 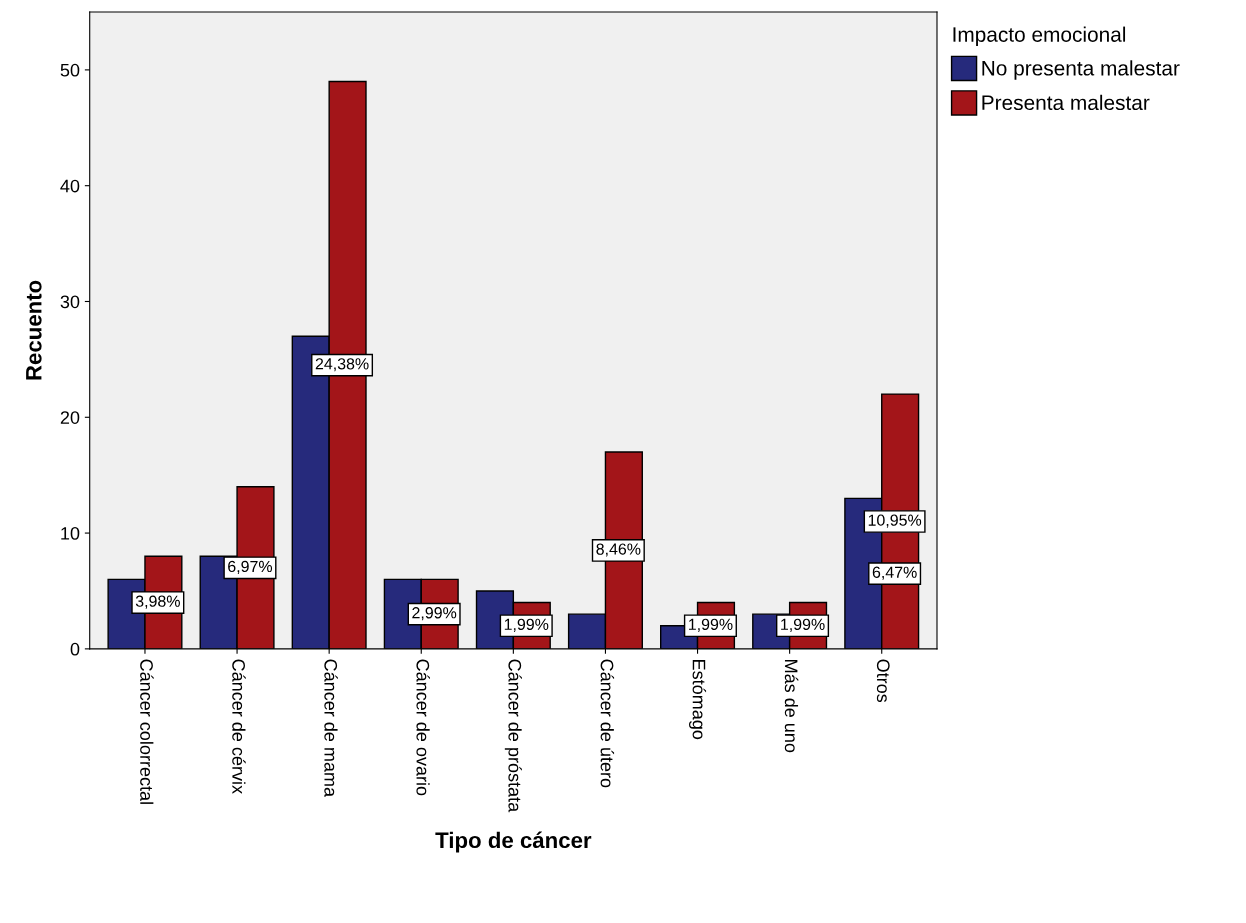 What do you see at coordinates (70, 417) in the screenshot?
I see `y-tick-label: 20` at bounding box center [70, 417].